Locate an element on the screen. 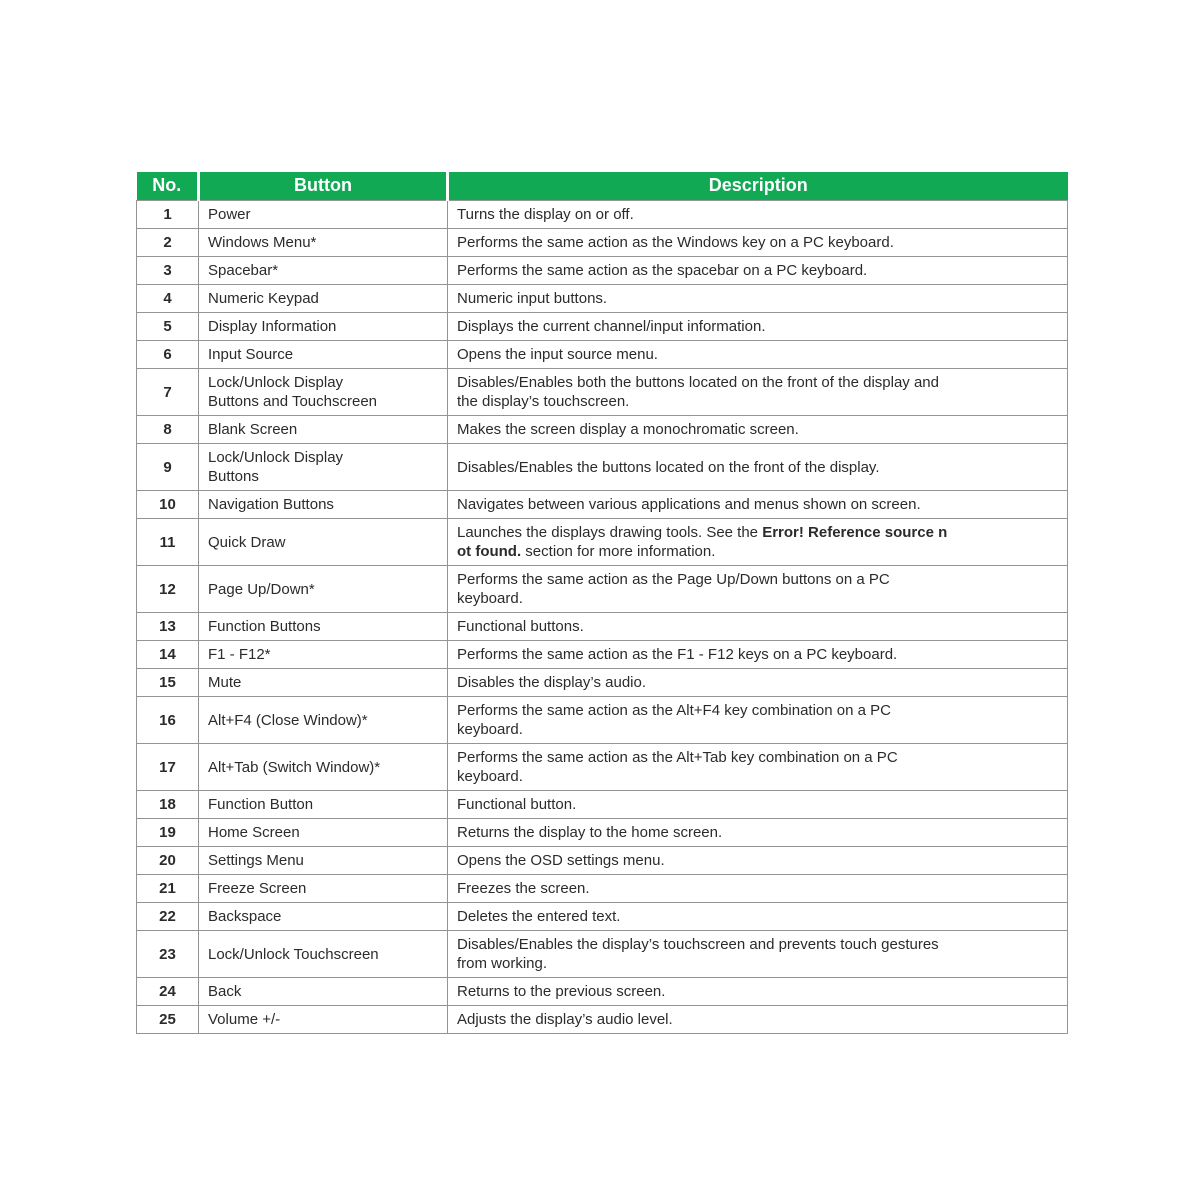  table-row: 1 Power Turns the display on or off. is located at coordinates (602, 214).